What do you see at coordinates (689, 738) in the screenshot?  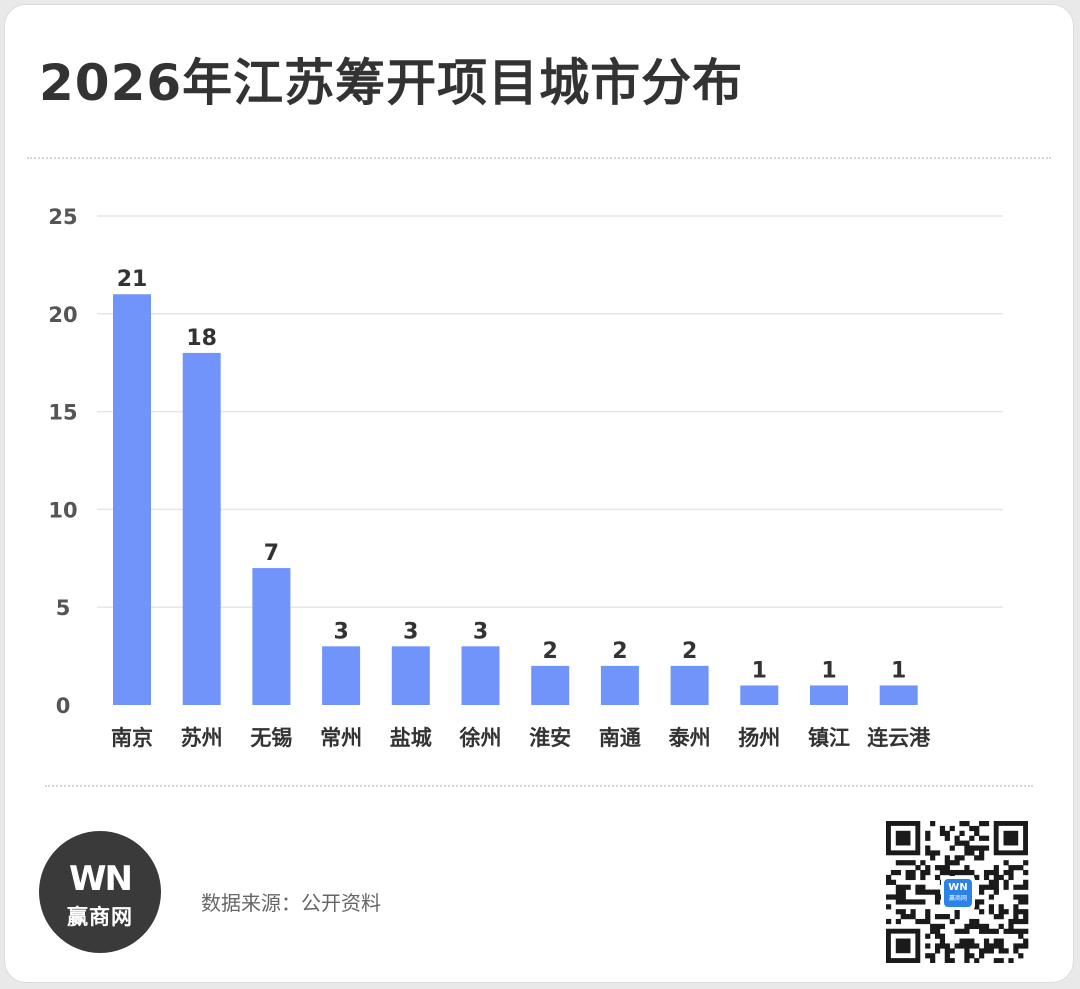 I see `category-label: 泰州` at bounding box center [689, 738].